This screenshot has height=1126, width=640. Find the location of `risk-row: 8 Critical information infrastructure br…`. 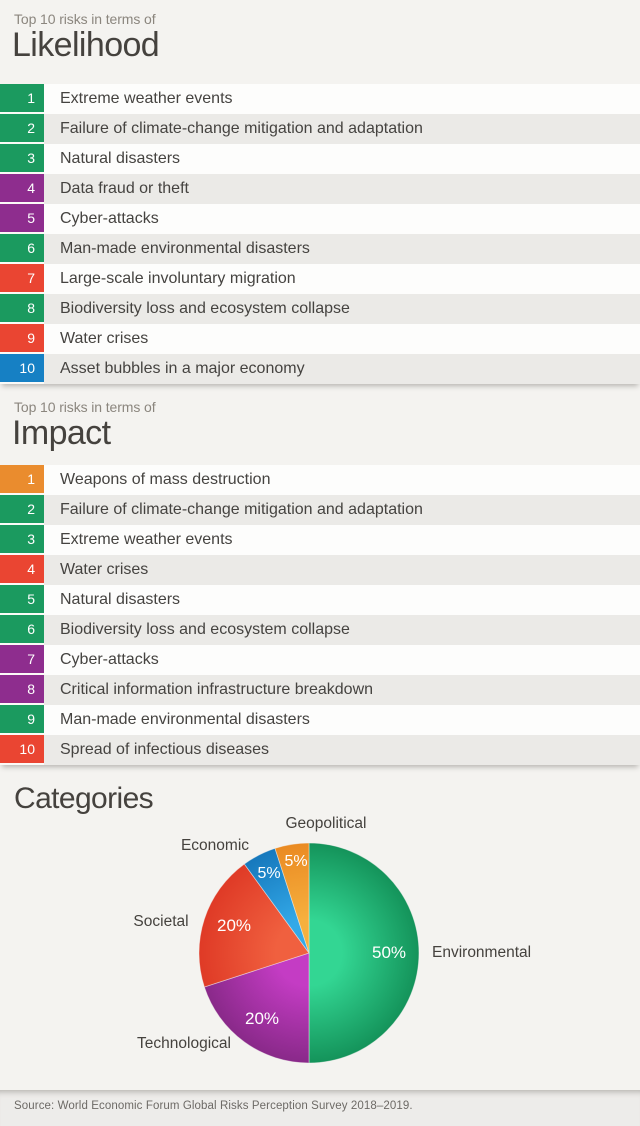

risk-row: 8 Critical information infrastructure br… is located at coordinates (320, 690).